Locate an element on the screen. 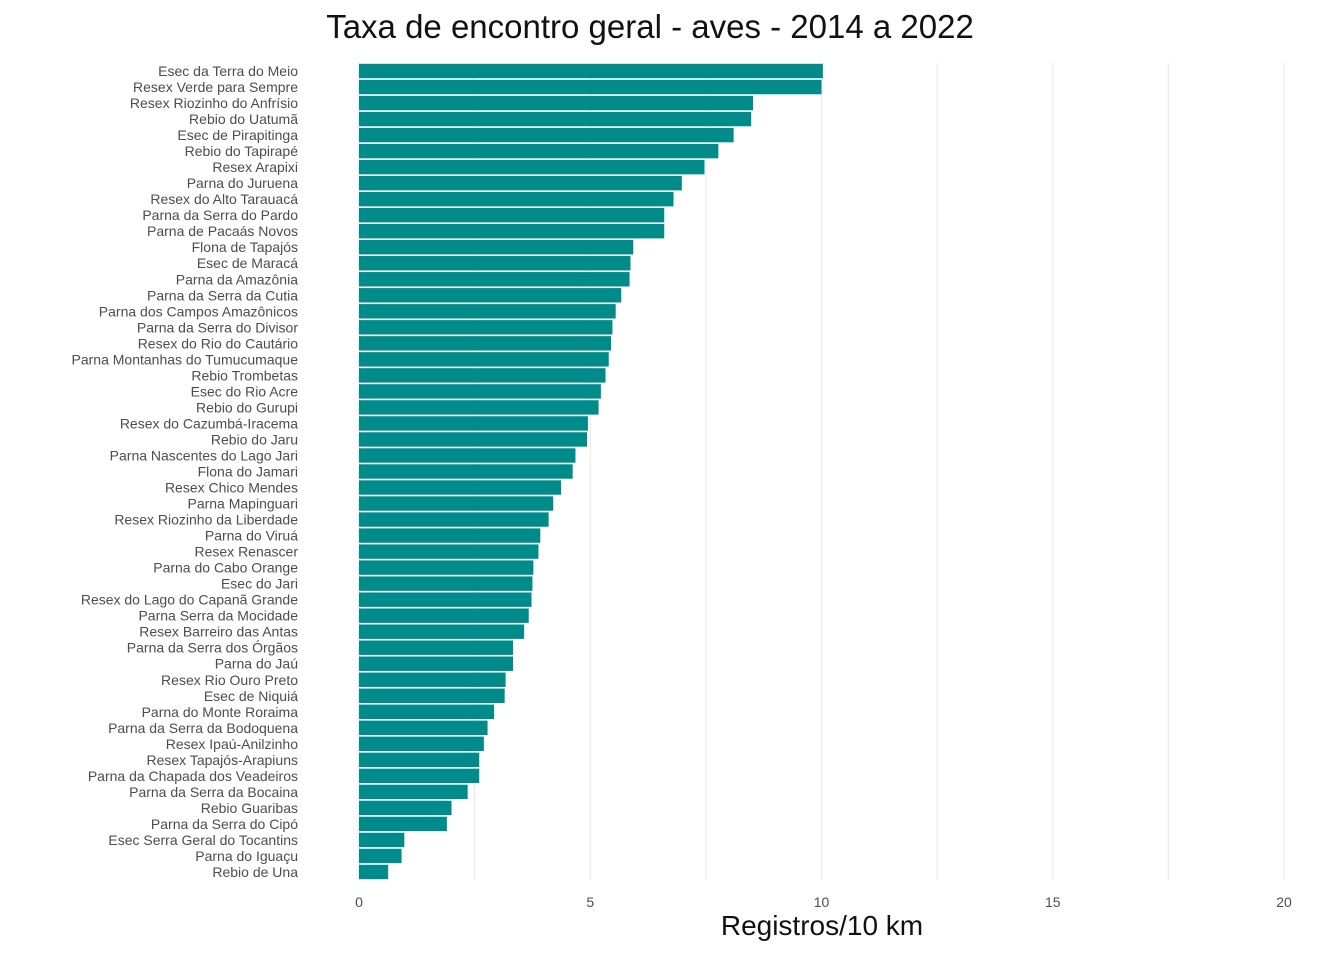  category-label: Flona do Jamari is located at coordinates (248, 472).